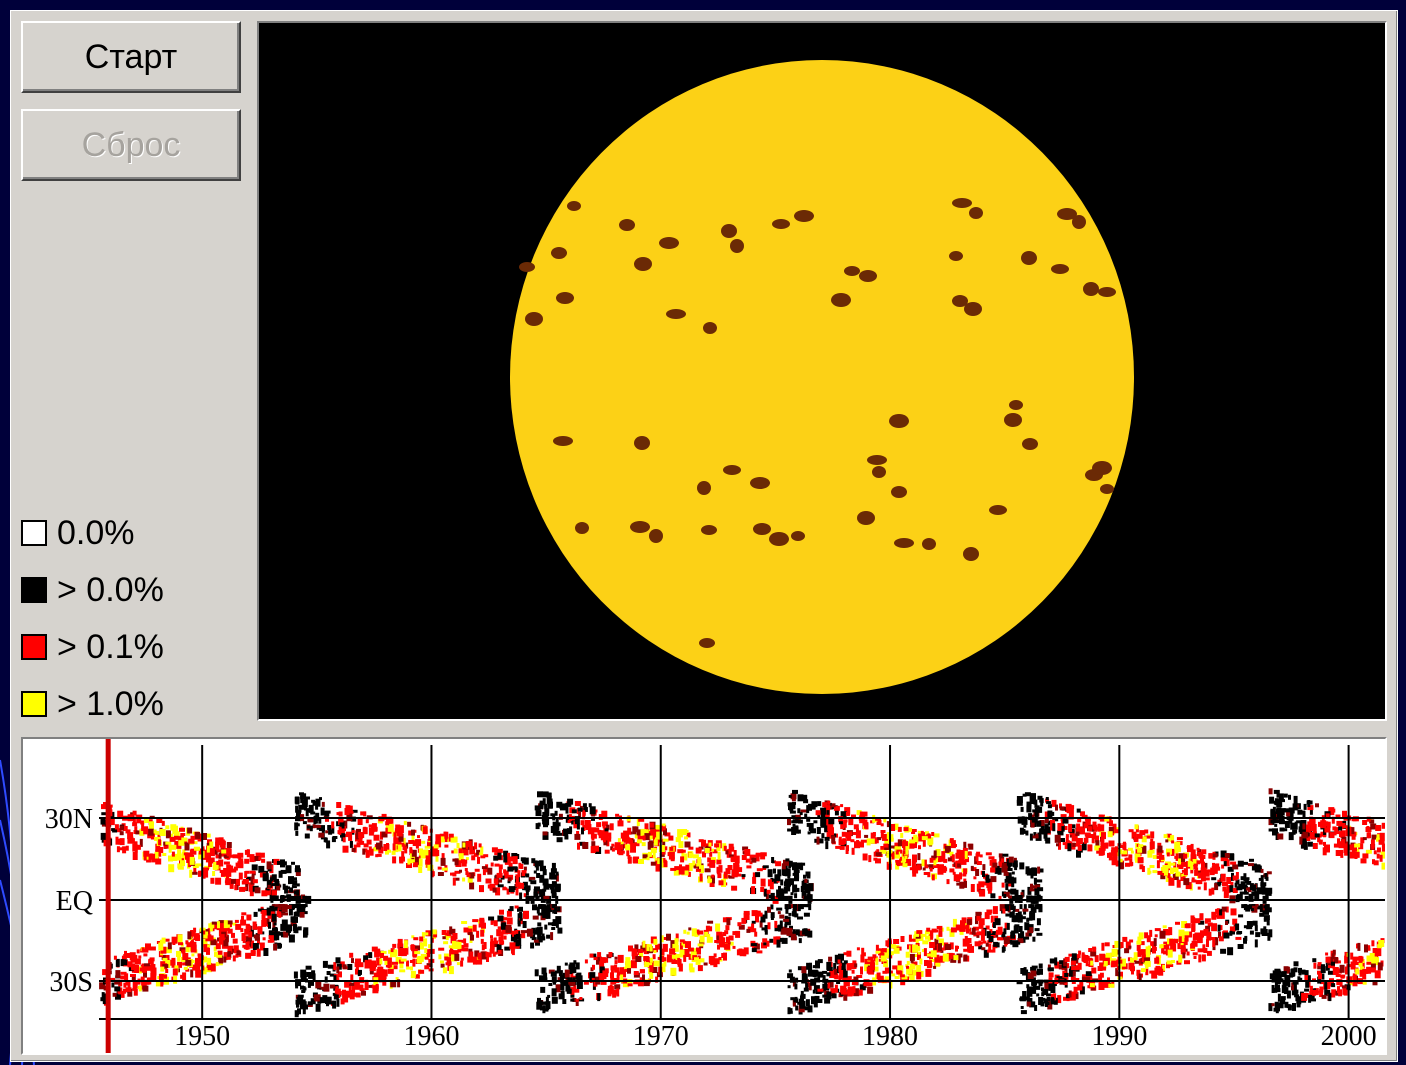 Image resolution: width=1406 pixels, height=1065 pixels. Describe the element at coordinates (110, 646) in the screenshot. I see `legend-label: > 0.1%` at that location.